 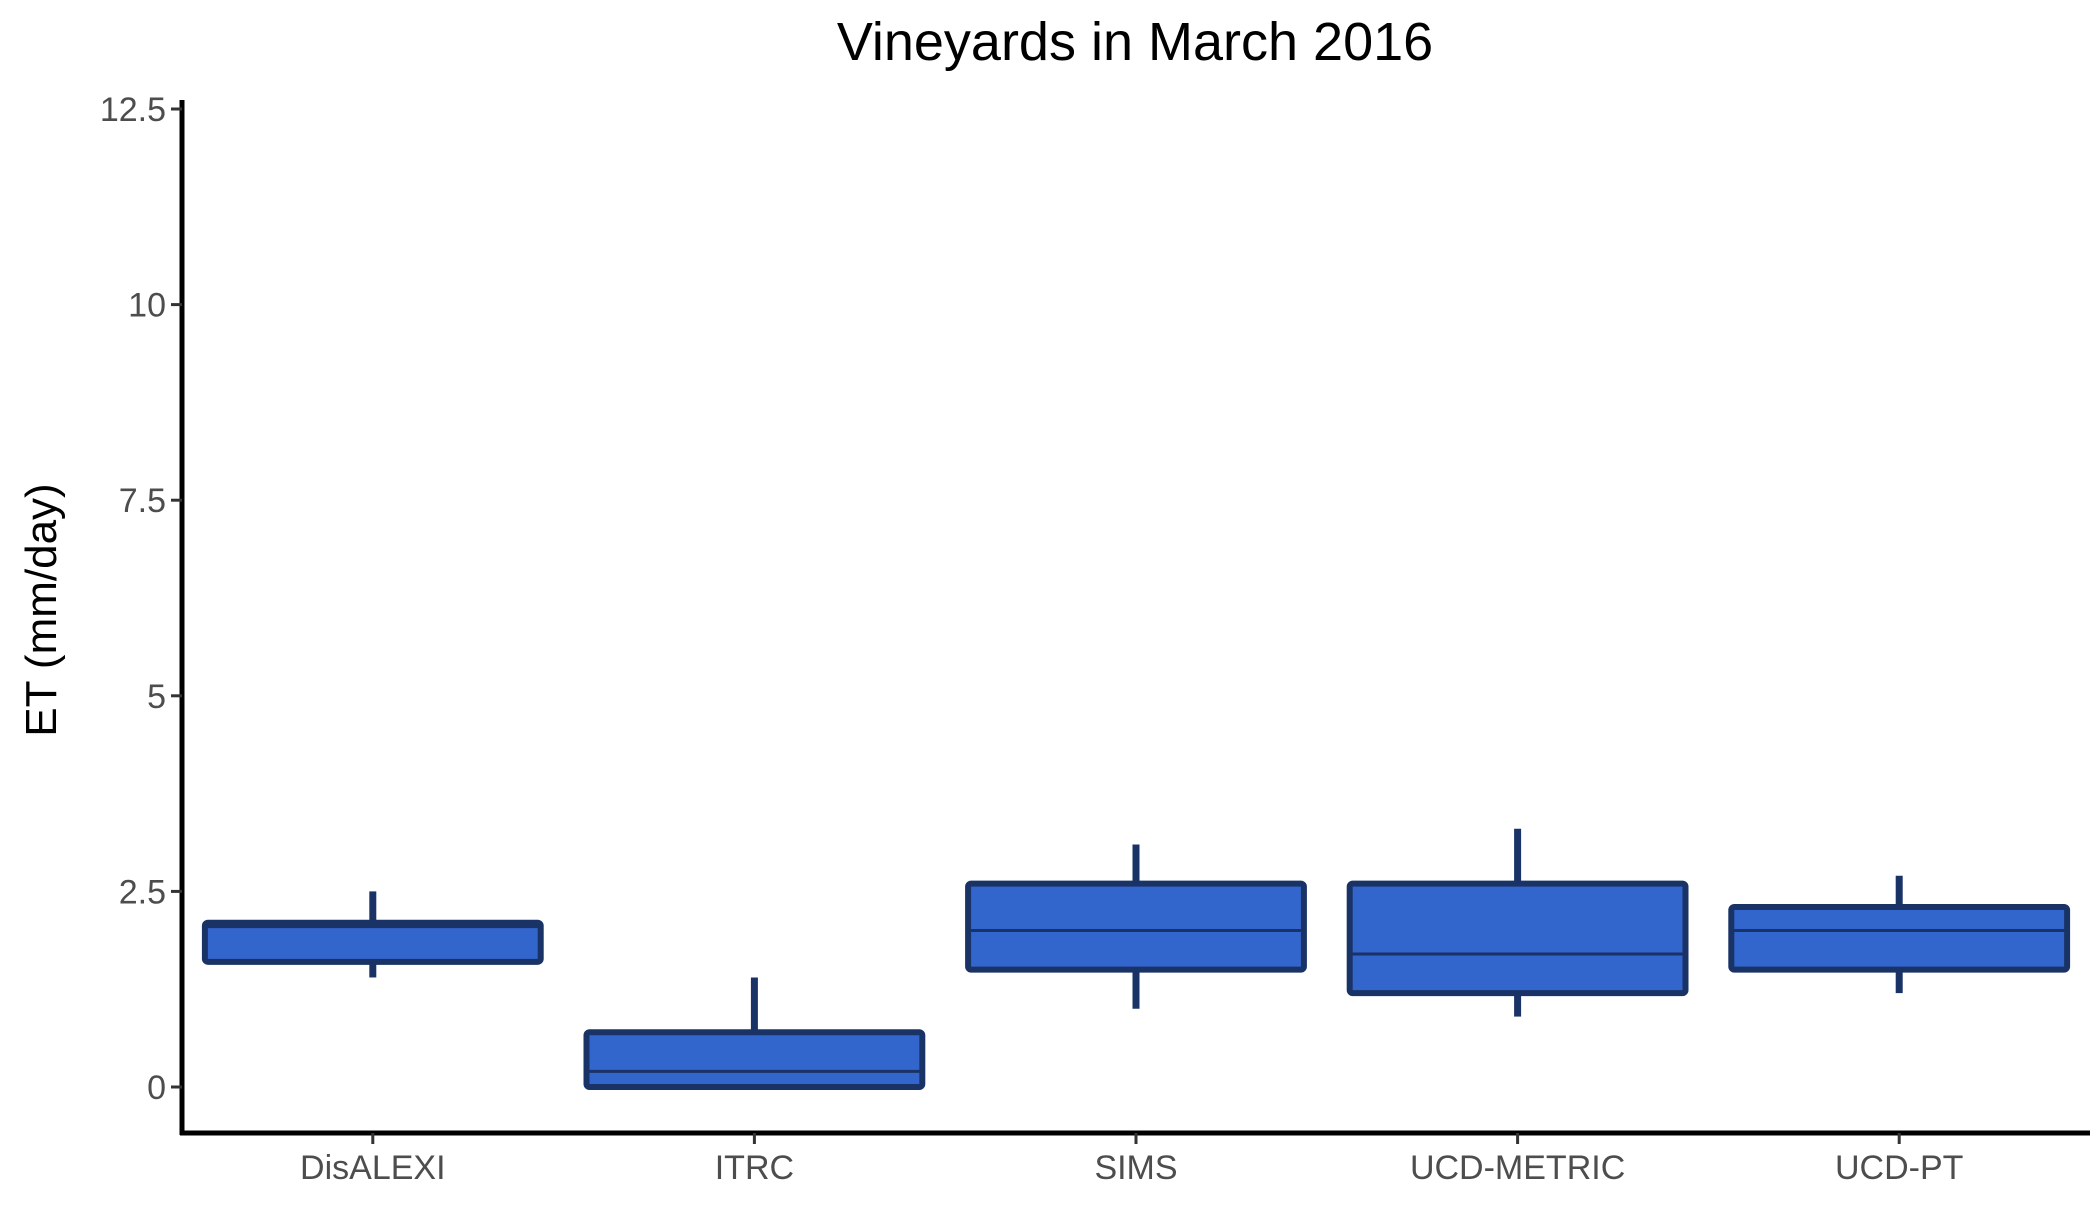 What do you see at coordinates (133, 110) in the screenshot?
I see `y-tick-label: 12.5` at bounding box center [133, 110].